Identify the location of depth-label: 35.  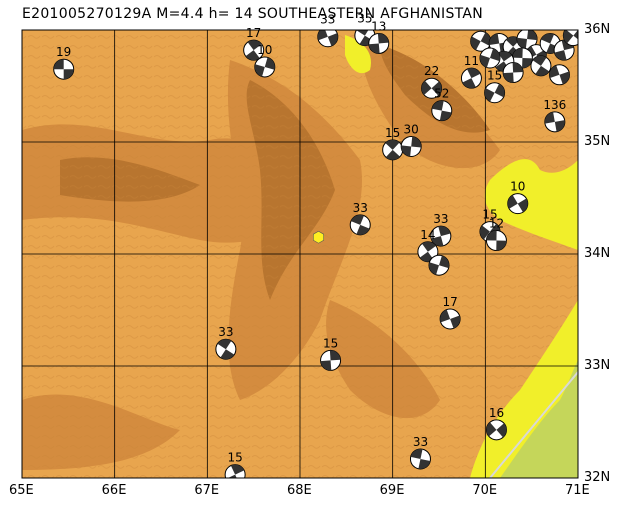
(364, 19).